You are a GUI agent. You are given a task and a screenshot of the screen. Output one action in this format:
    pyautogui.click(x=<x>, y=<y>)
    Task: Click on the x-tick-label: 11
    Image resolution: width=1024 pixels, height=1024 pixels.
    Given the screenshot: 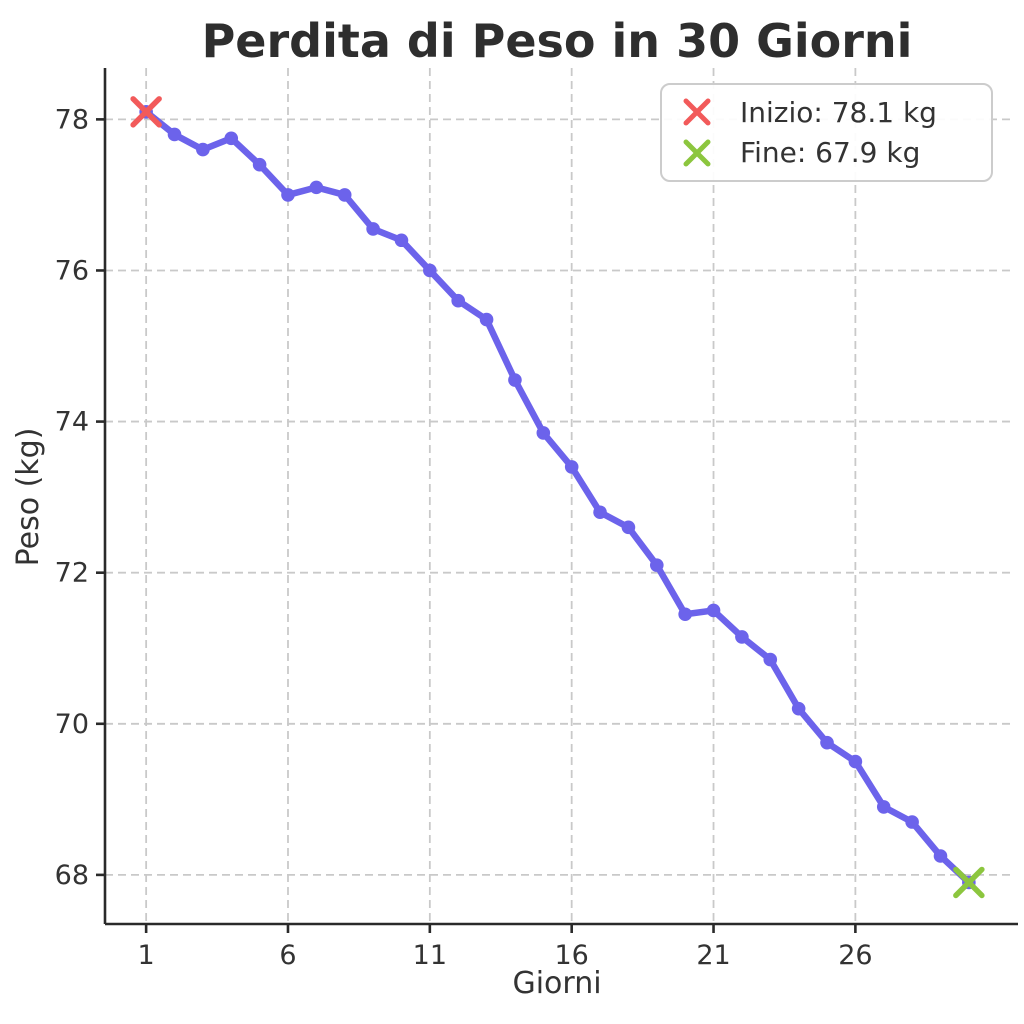 What is the action you would take?
    pyautogui.click(x=430, y=955)
    